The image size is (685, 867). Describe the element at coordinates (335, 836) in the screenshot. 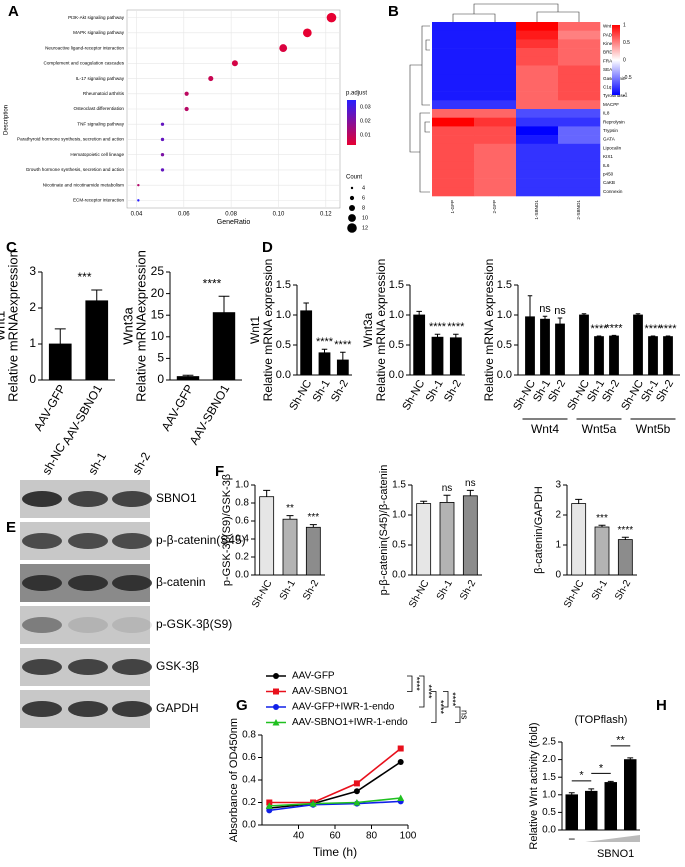

I see `x-tick-label: 60` at that location.